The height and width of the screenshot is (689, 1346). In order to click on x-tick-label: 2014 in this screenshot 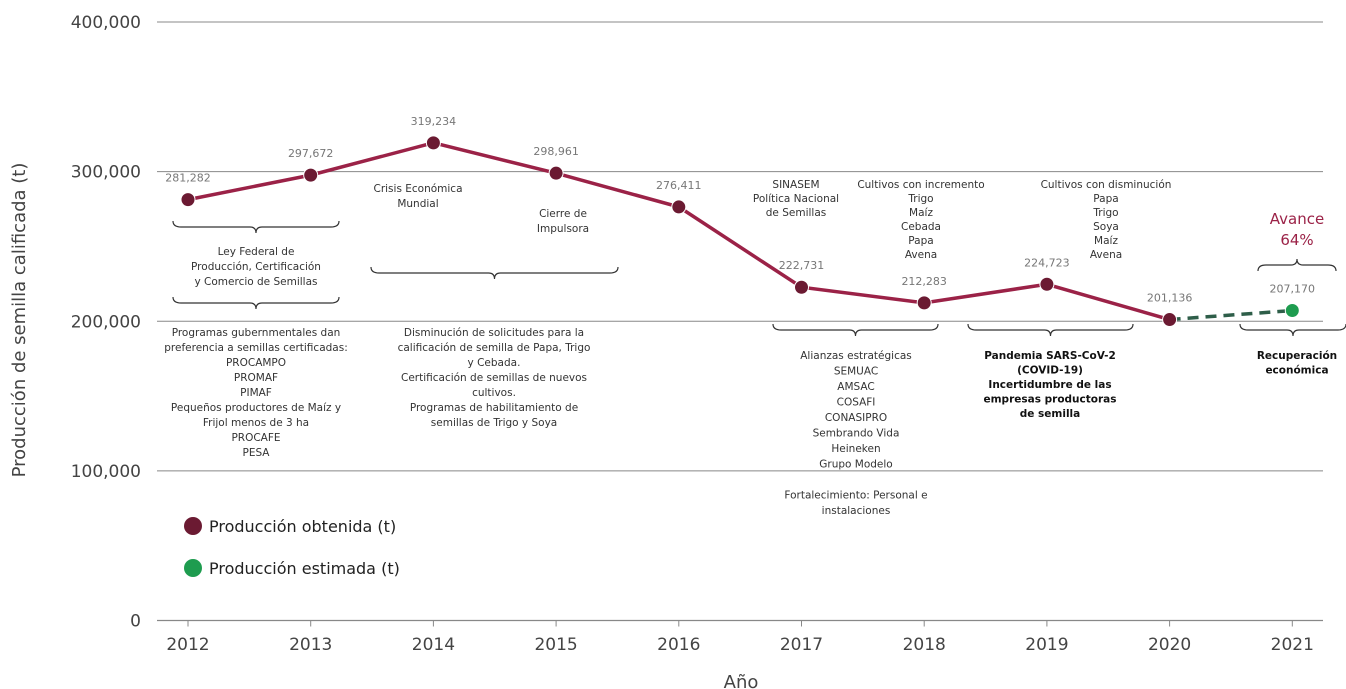, I will do `click(433, 645)`.